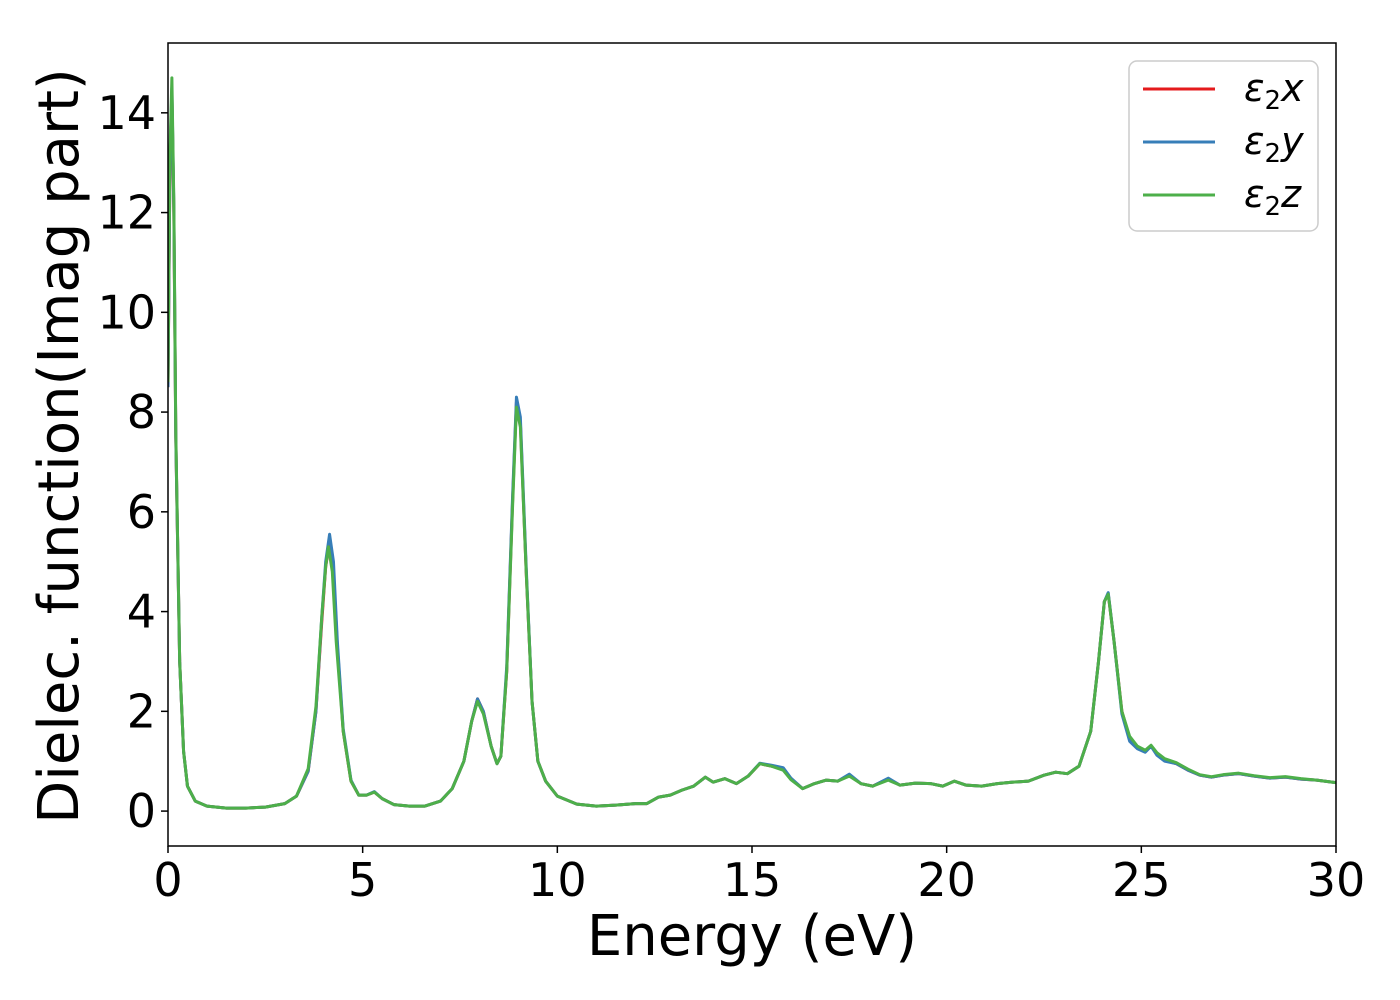 The width and height of the screenshot is (1400, 1000). Describe the element at coordinates (1274, 91) in the screenshot. I see `legend-label-x: ε2x` at that location.